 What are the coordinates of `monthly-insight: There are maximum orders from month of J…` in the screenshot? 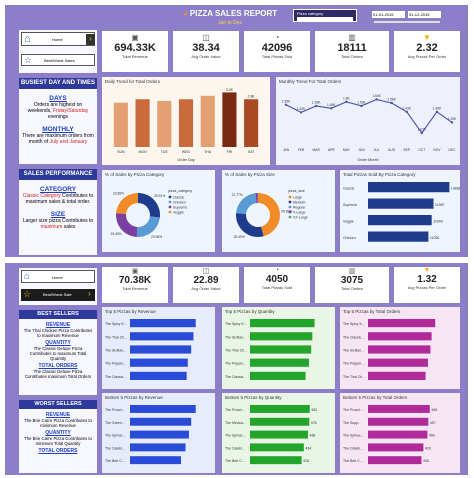 It's located at (58, 139).